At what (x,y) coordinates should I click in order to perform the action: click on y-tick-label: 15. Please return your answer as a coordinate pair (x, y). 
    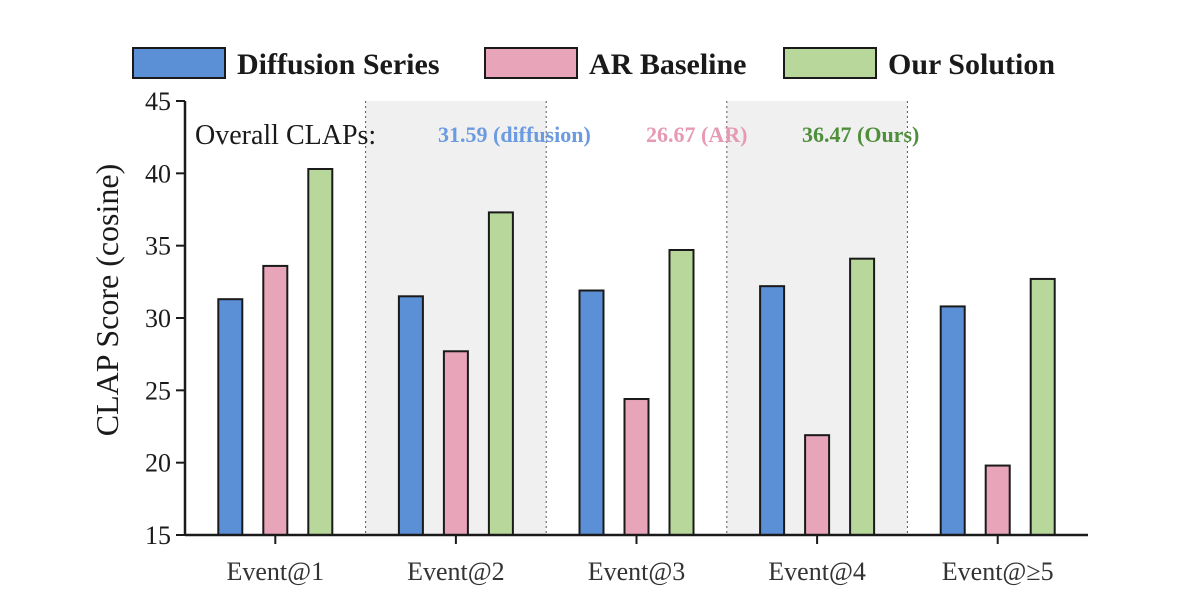
    Looking at the image, I should click on (158, 535).